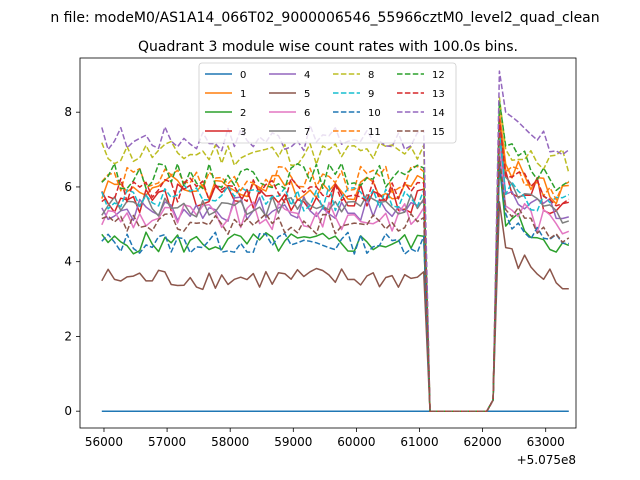 This screenshot has width=640, height=480. Describe the element at coordinates (546, 460) in the screenshot. I see `x-offset-label: +5.075e8` at that location.